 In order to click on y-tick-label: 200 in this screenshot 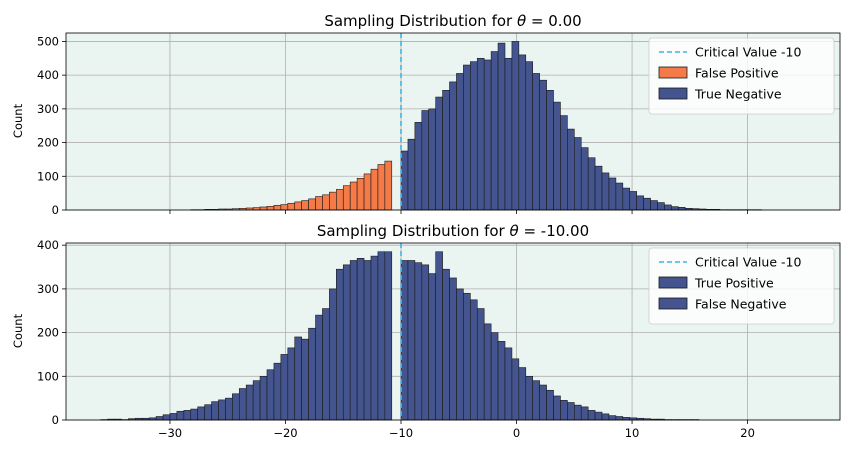, I will do `click(48, 333)`.